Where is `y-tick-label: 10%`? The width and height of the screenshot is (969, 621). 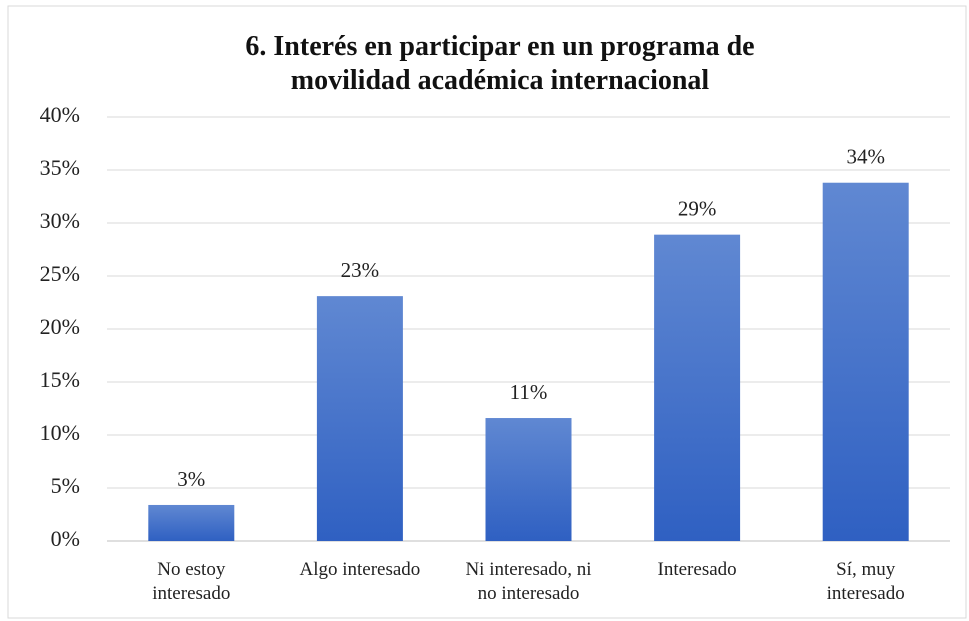 y-tick-label: 10% is located at coordinates (60, 432).